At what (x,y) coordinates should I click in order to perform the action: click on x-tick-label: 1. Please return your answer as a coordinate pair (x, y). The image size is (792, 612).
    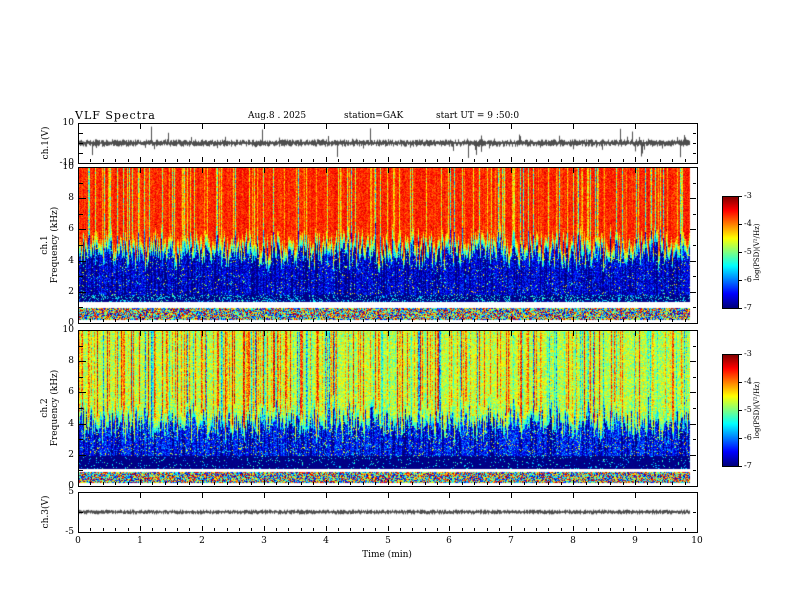
    Looking at the image, I should click on (140, 541).